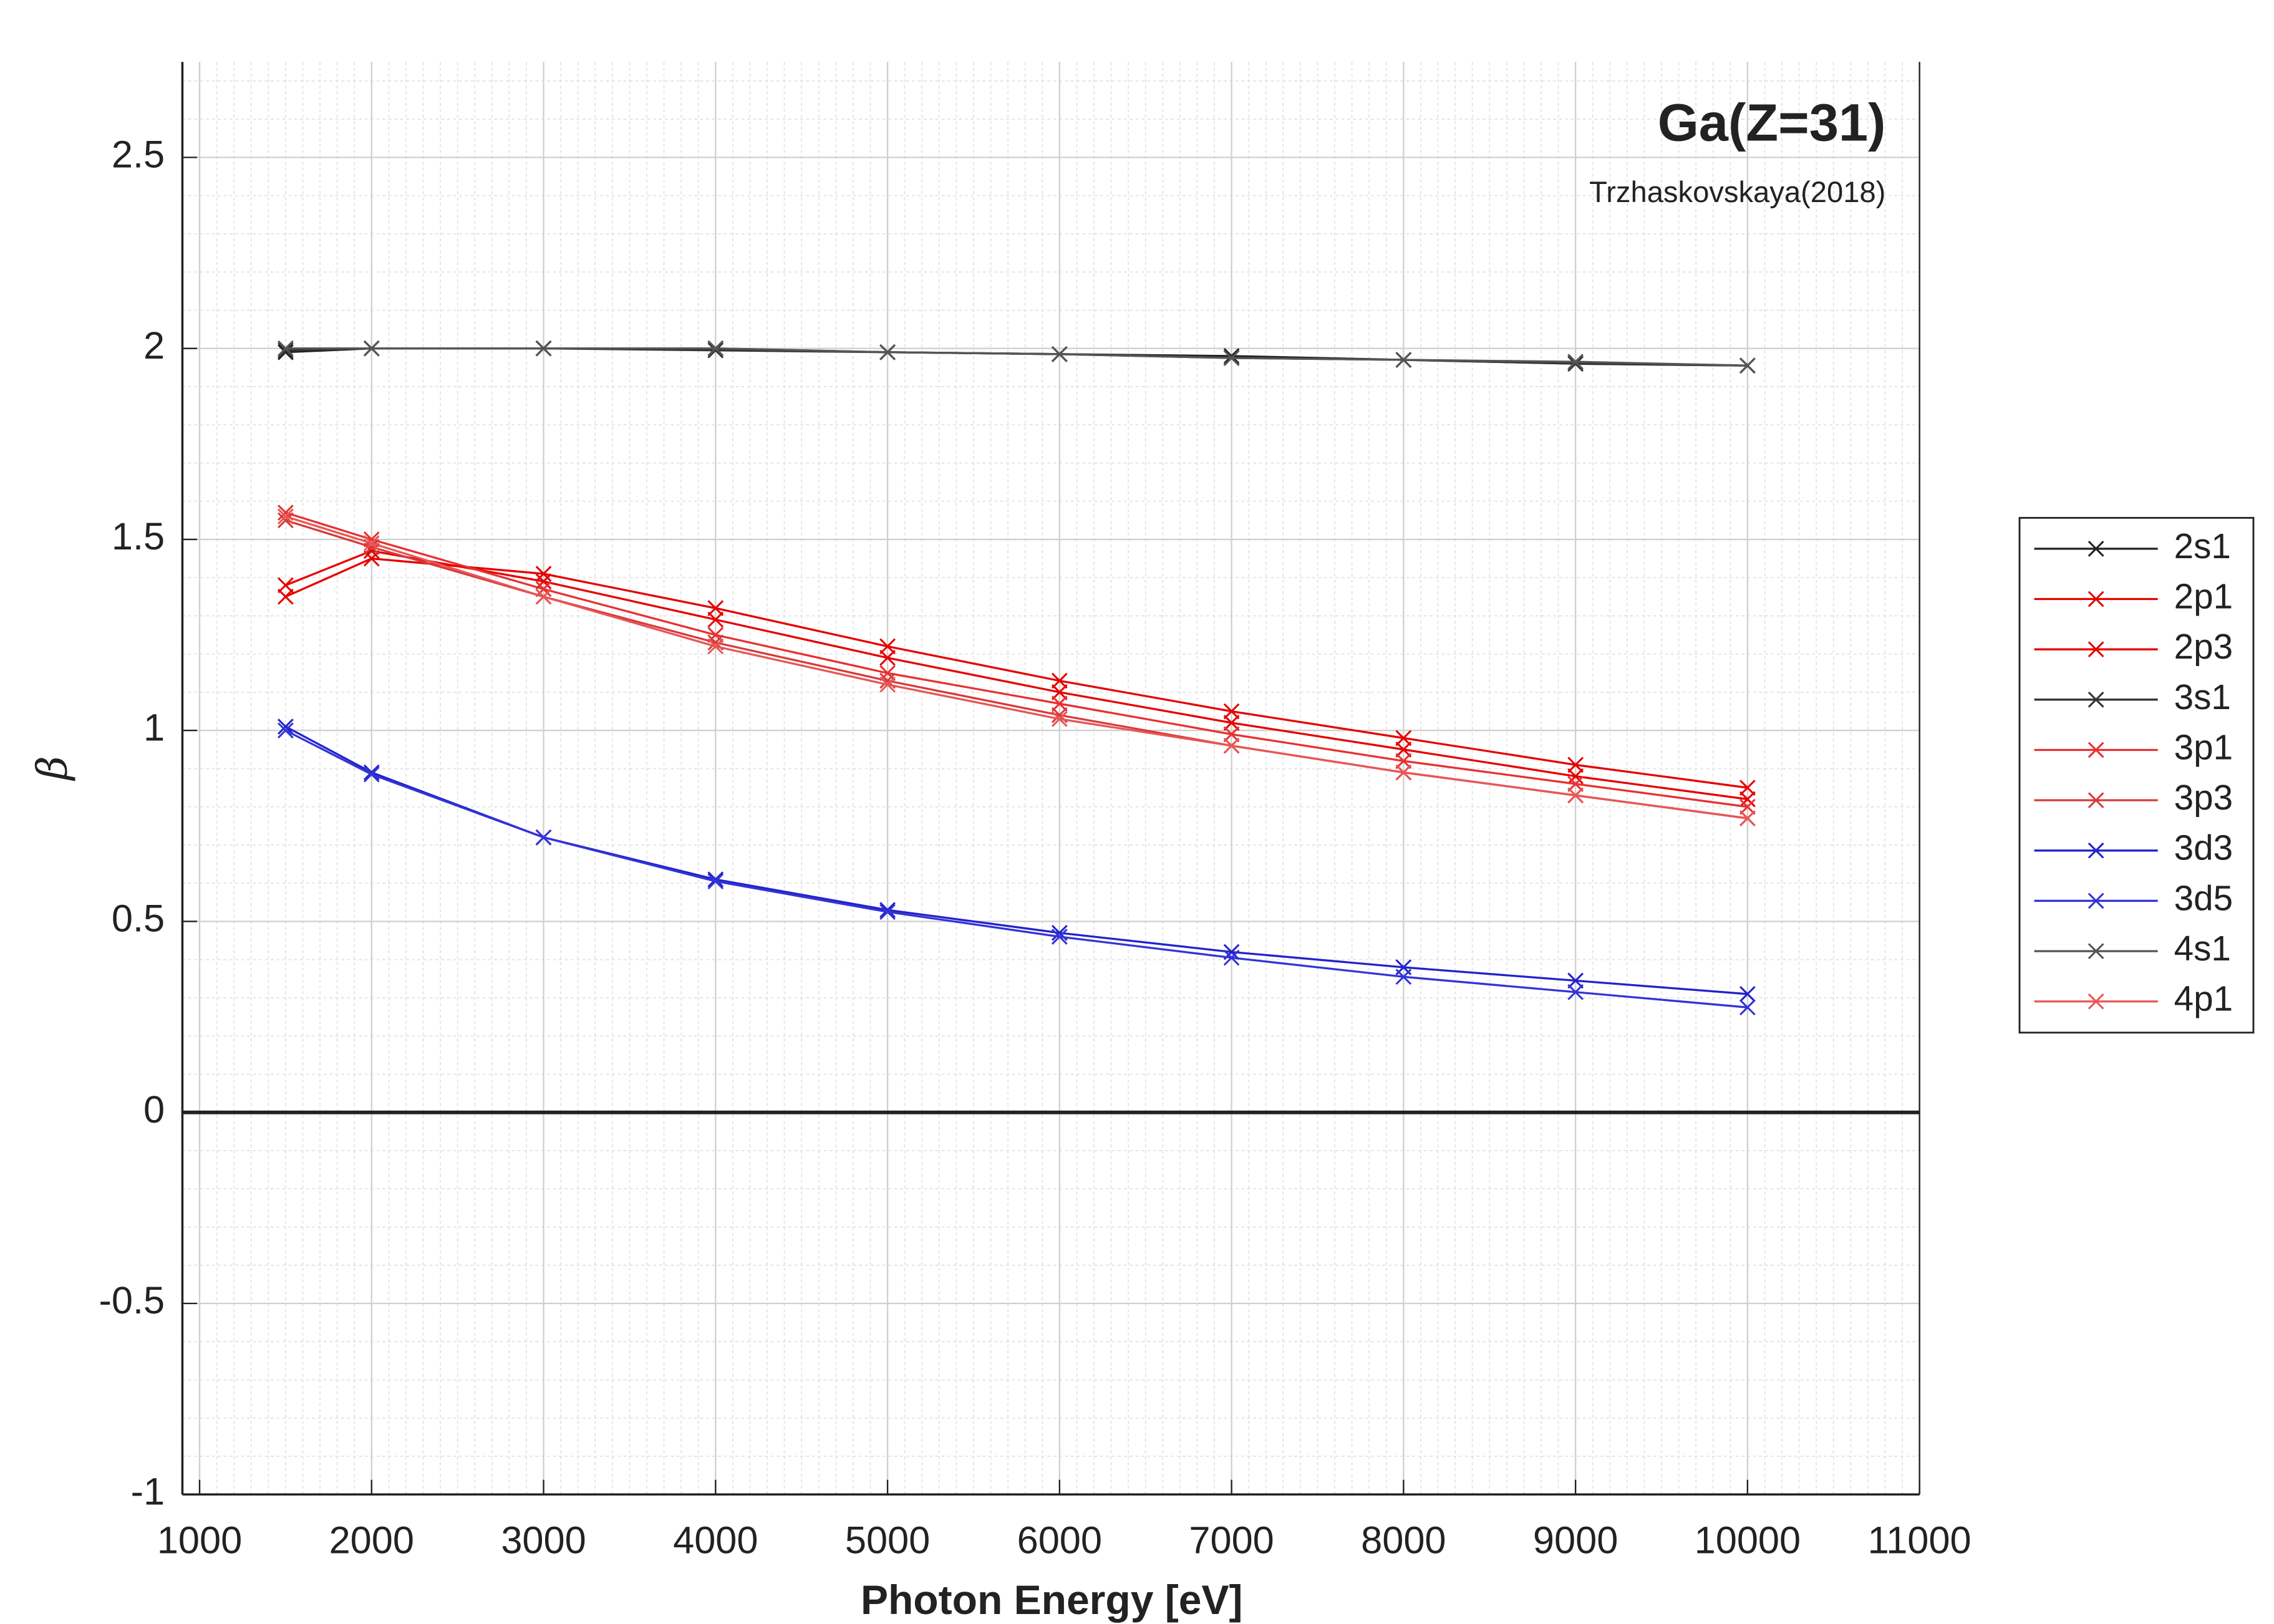 The height and width of the screenshot is (1624, 2274). Describe the element at coordinates (1052, 1600) in the screenshot. I see `x-axis-label: Photon Energy [eV]` at that location.